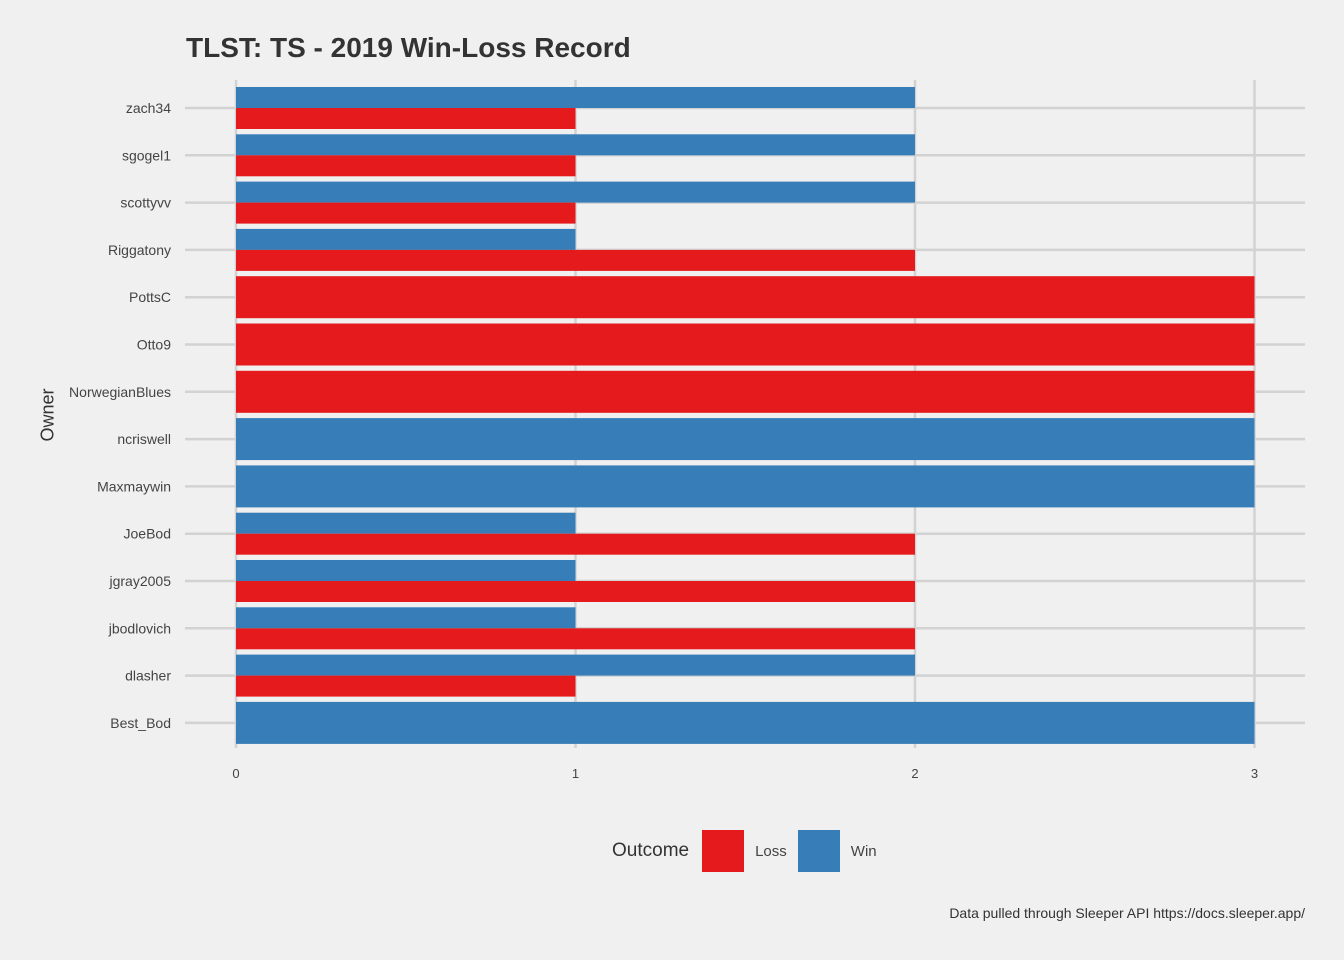 This screenshot has width=1344, height=960. What do you see at coordinates (818, 851) in the screenshot?
I see `legend-swatch-win` at bounding box center [818, 851].